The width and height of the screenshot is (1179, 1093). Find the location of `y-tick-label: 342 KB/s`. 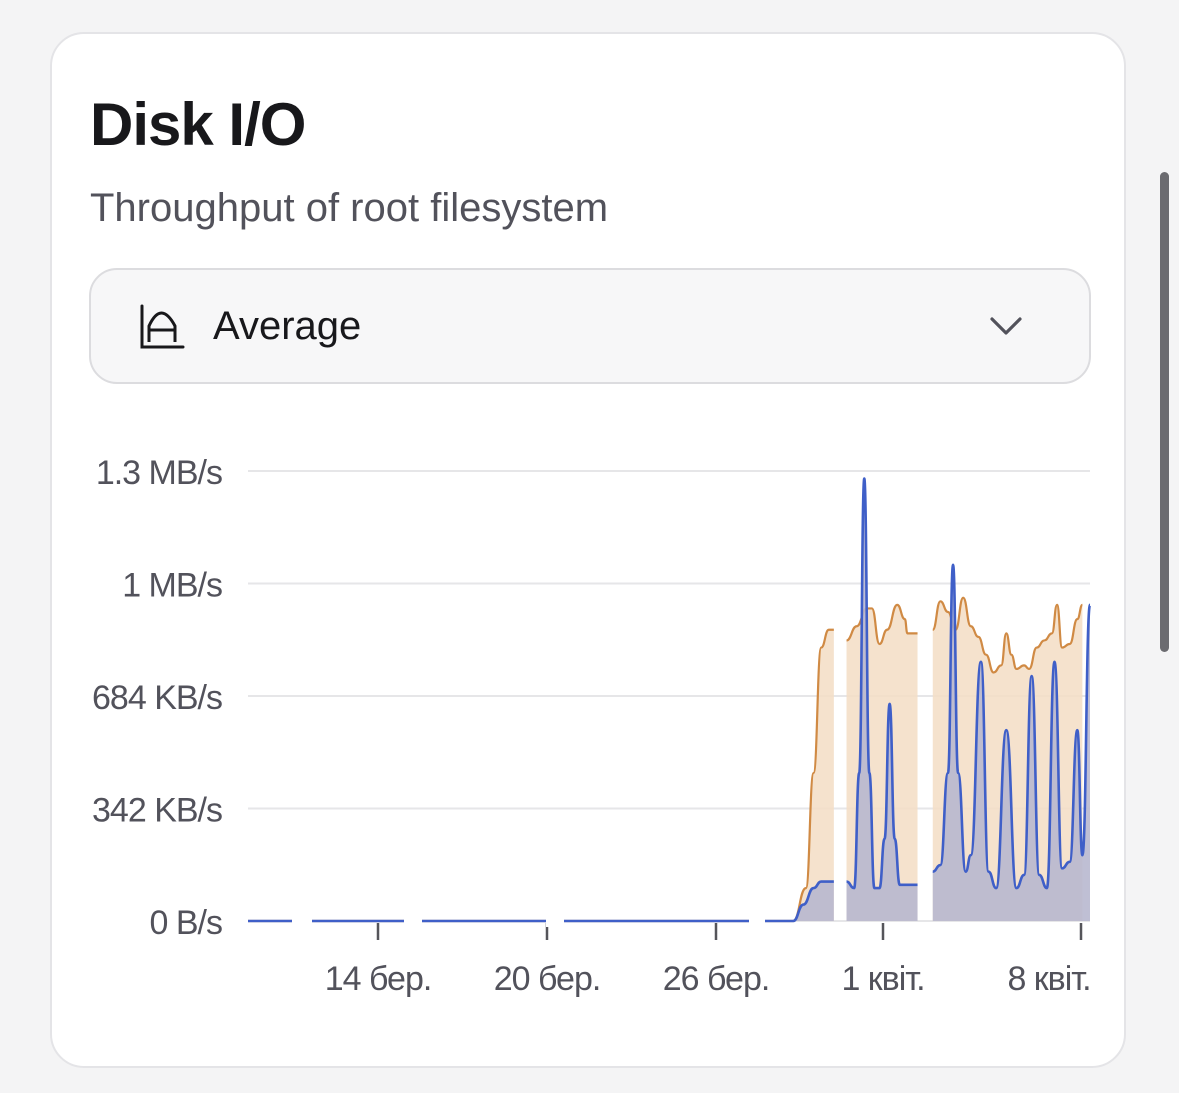

y-tick-label: 342 KB/s is located at coordinates (157, 811).